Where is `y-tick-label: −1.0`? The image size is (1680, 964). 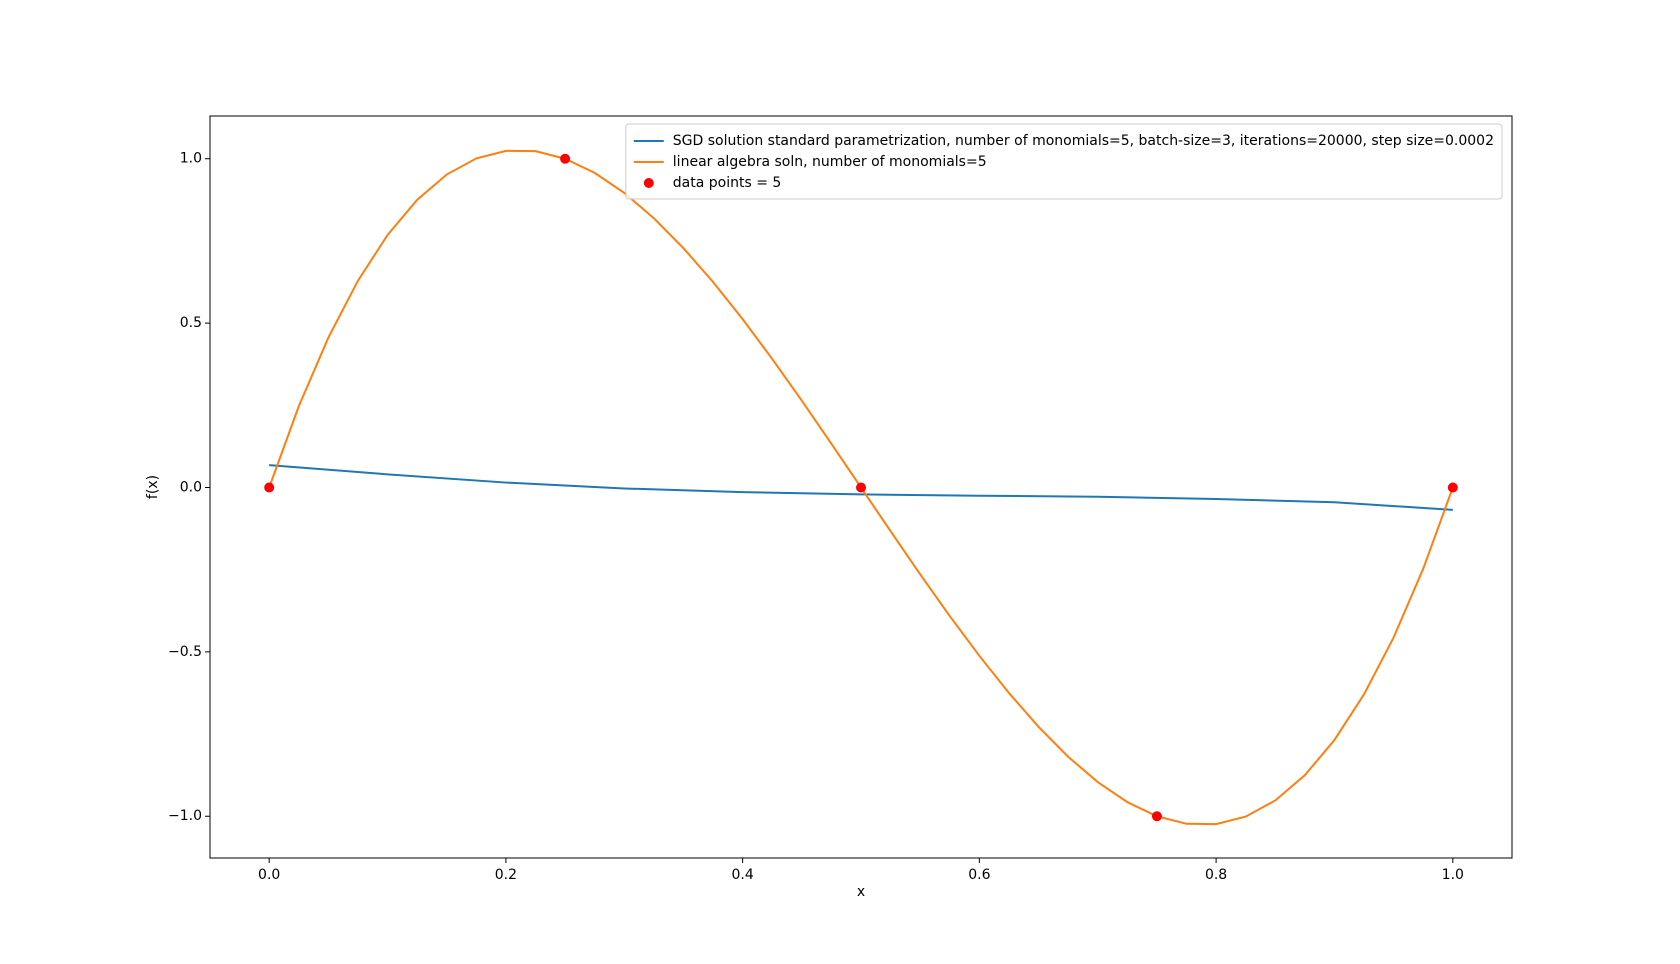 y-tick-label: −1.0 is located at coordinates (185, 816).